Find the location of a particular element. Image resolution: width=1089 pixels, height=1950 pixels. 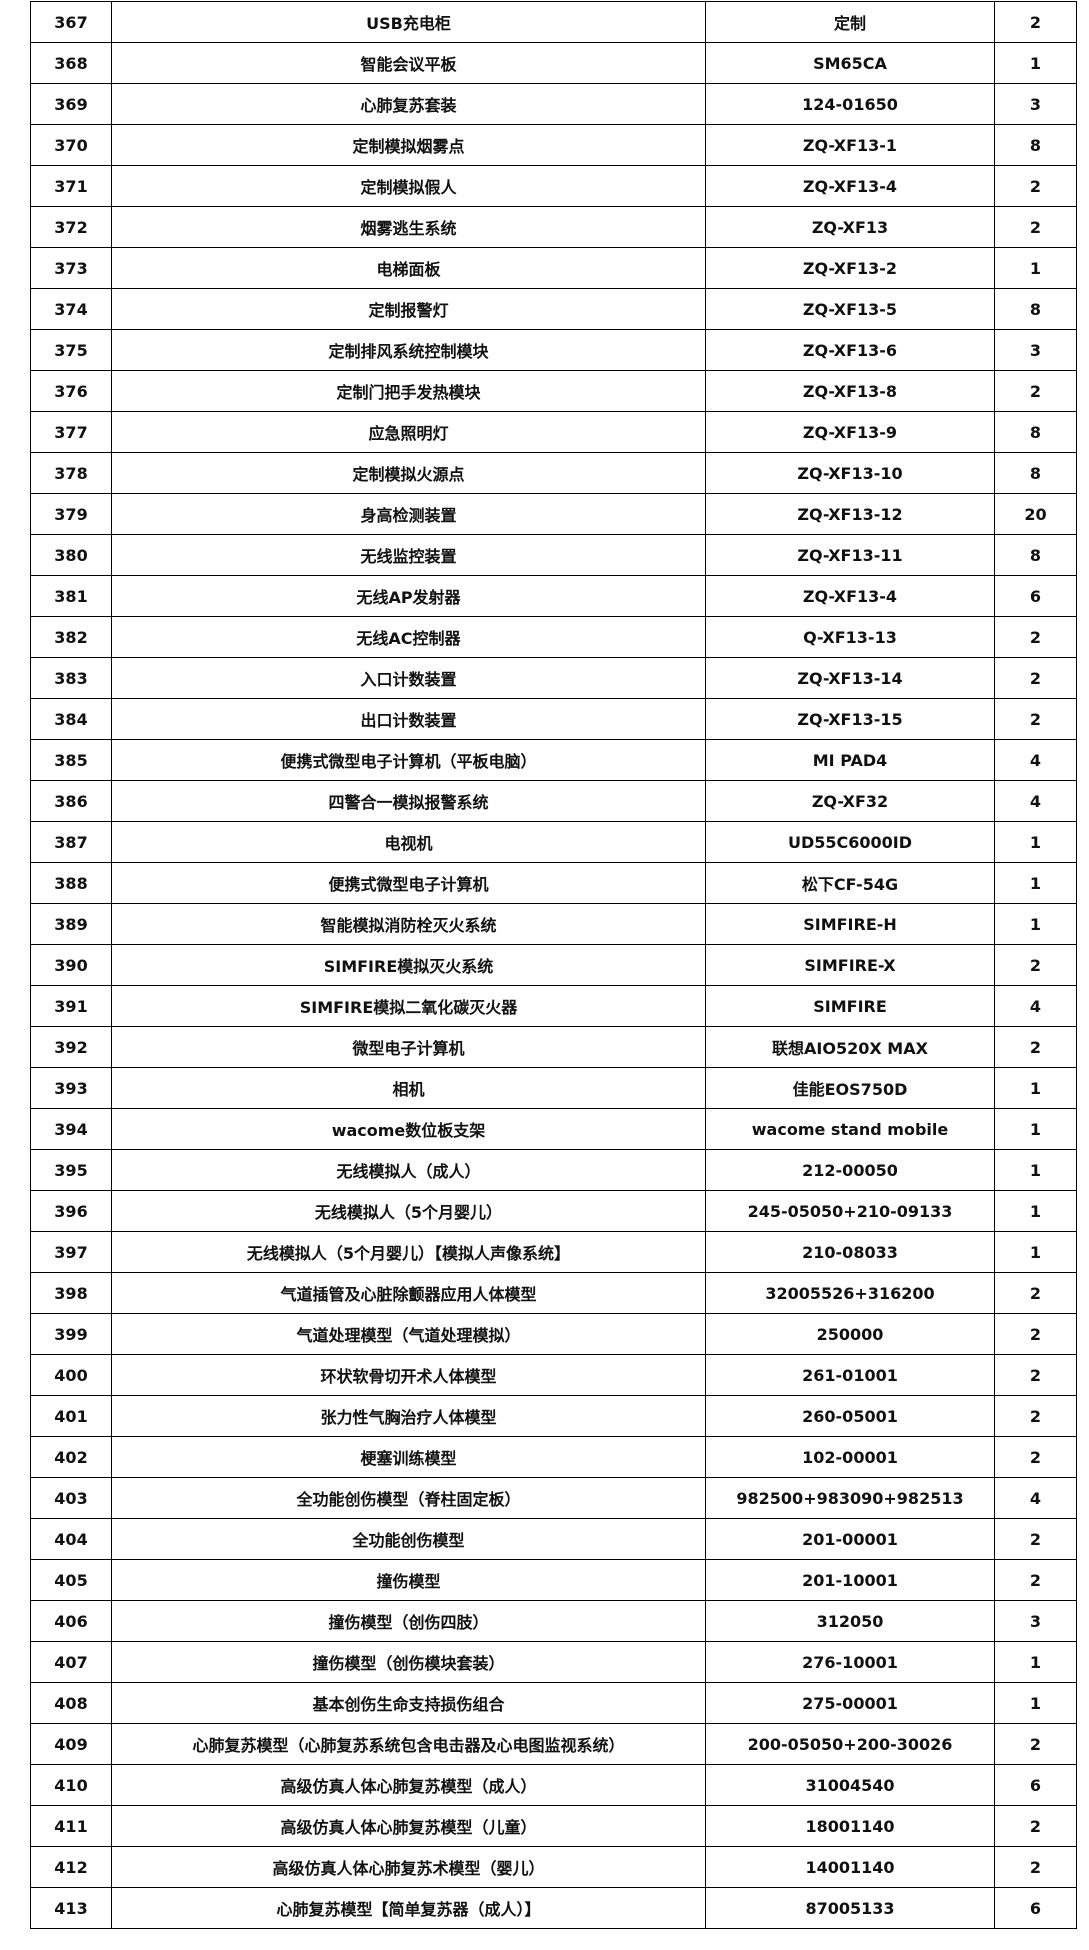

row-number-cell: 399 is located at coordinates (71, 1334).